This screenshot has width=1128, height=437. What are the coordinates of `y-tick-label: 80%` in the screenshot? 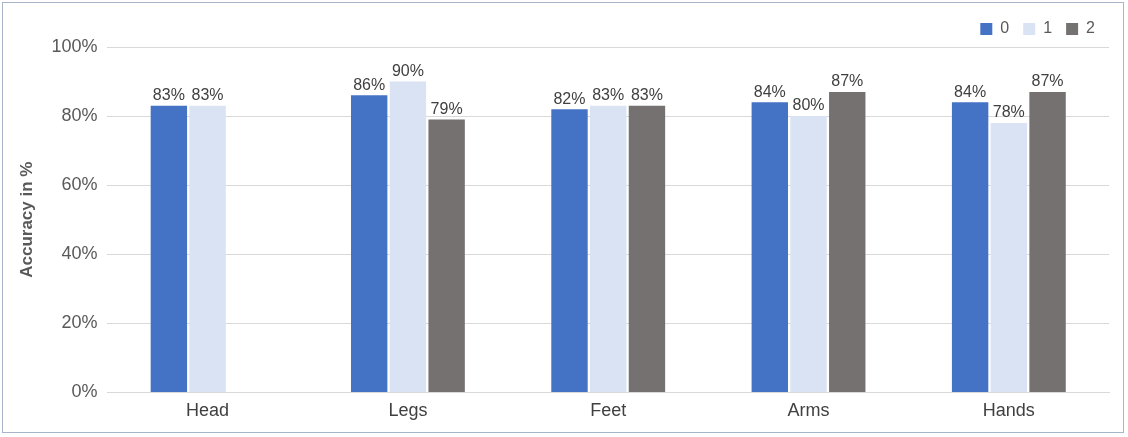 It's located at (79, 115).